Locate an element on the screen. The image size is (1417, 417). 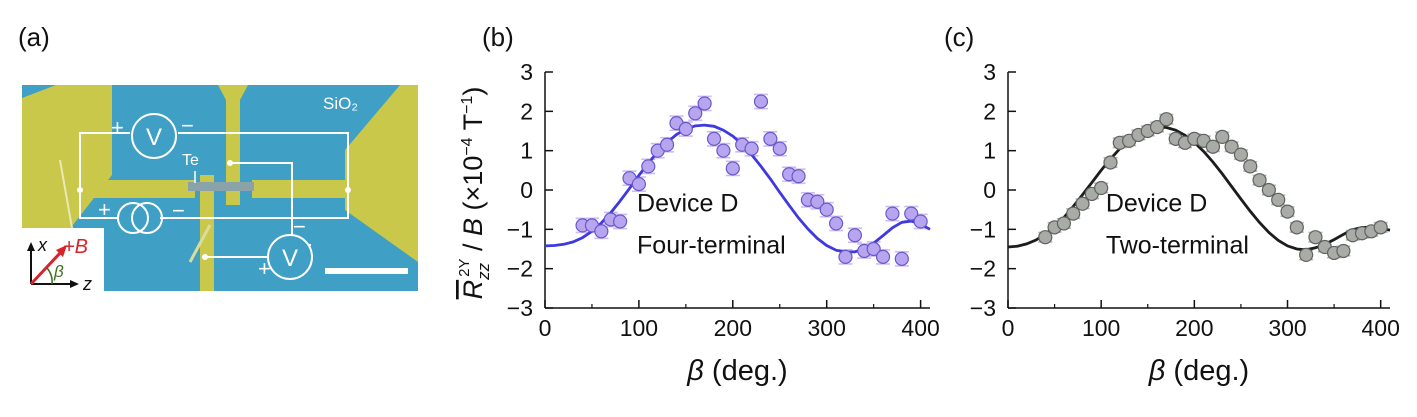
voltmeter-top-label: V is located at coordinates (154, 137).